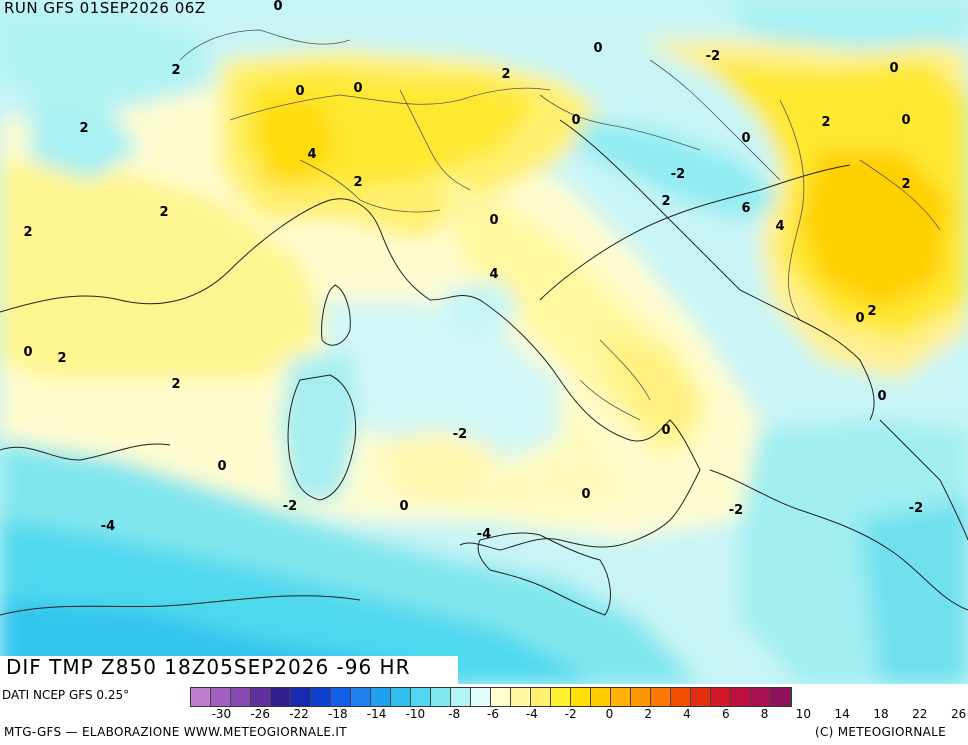 The width and height of the screenshot is (968, 745). Describe the element at coordinates (648, 714) in the screenshot. I see `color-scale-tick-label: 2` at that location.